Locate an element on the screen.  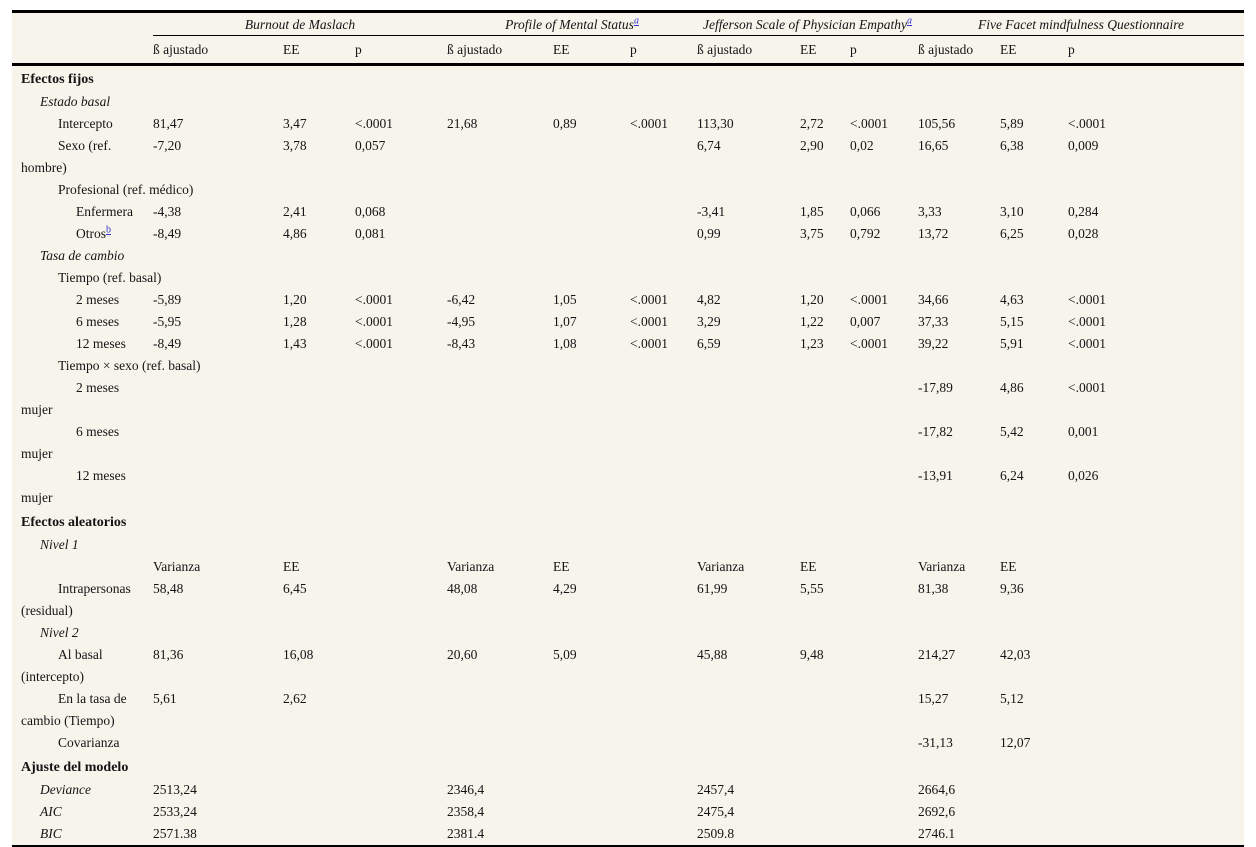
data-cell: -5,95 is located at coordinates (167, 321).